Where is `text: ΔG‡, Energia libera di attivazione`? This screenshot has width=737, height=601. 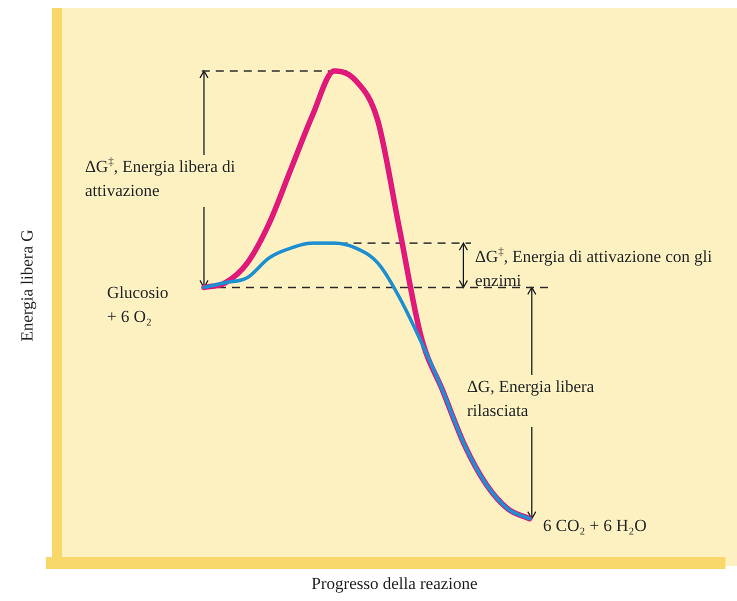
text: ΔG‡, Energia libera di attivazione is located at coordinates (160, 178).